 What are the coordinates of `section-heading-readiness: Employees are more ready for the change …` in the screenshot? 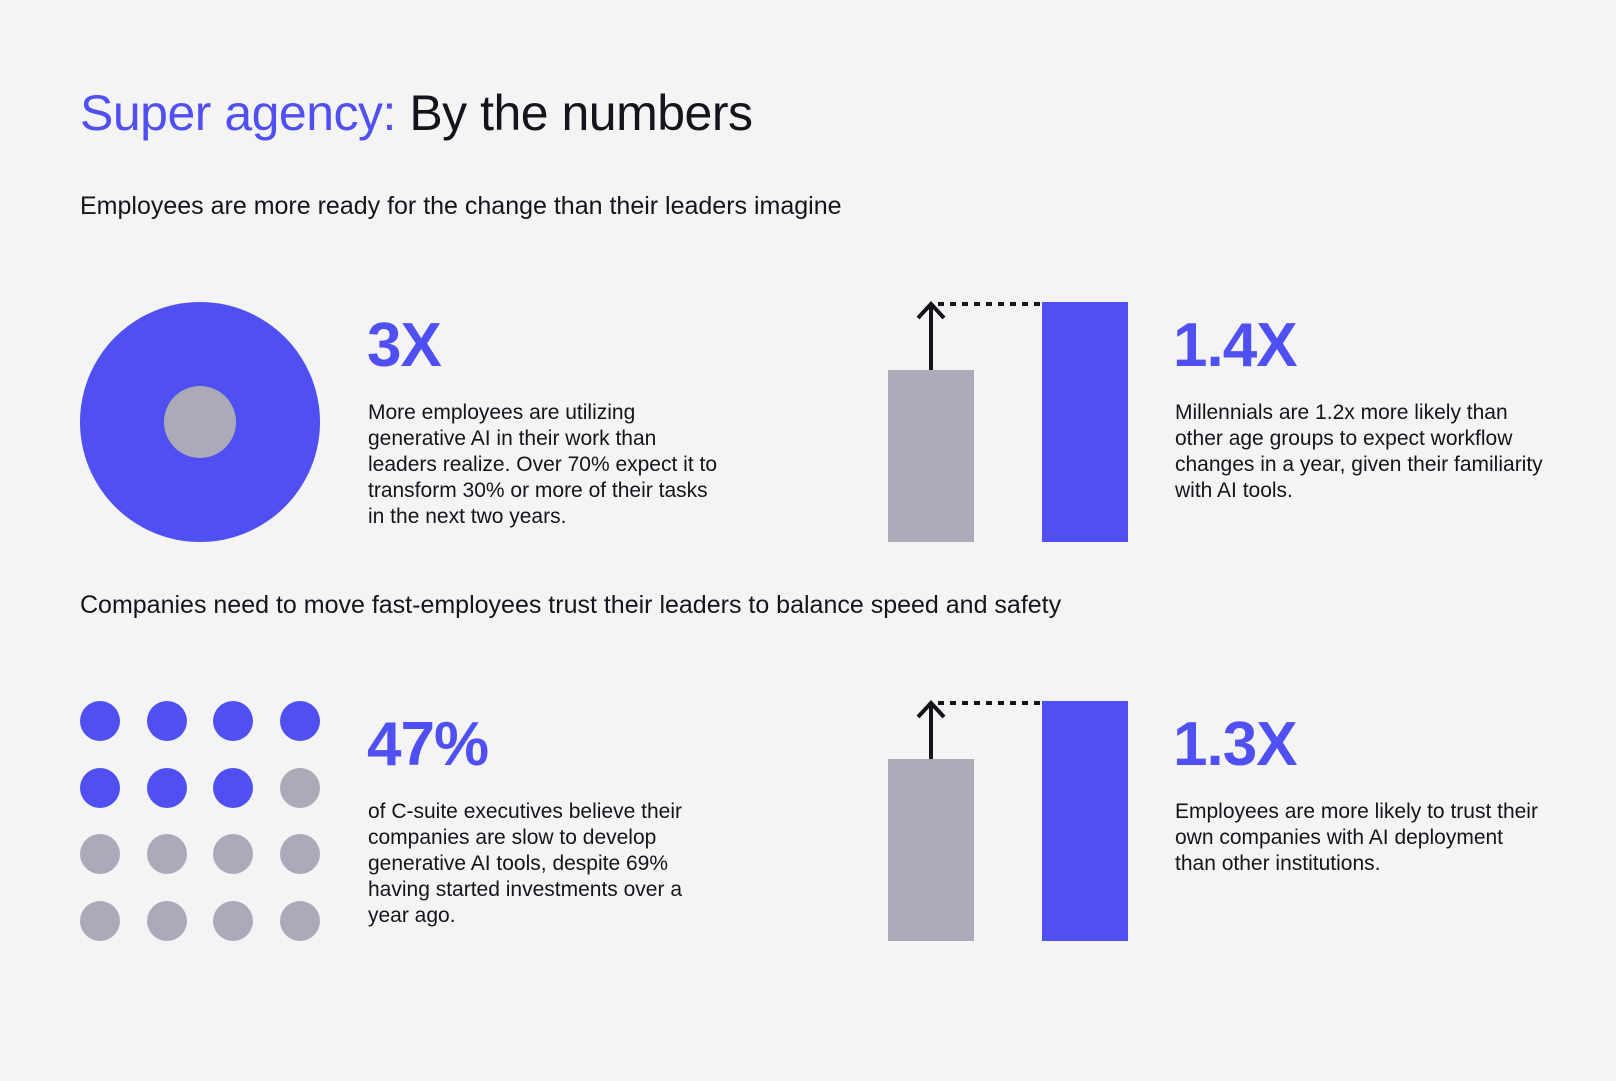 It's located at (461, 206).